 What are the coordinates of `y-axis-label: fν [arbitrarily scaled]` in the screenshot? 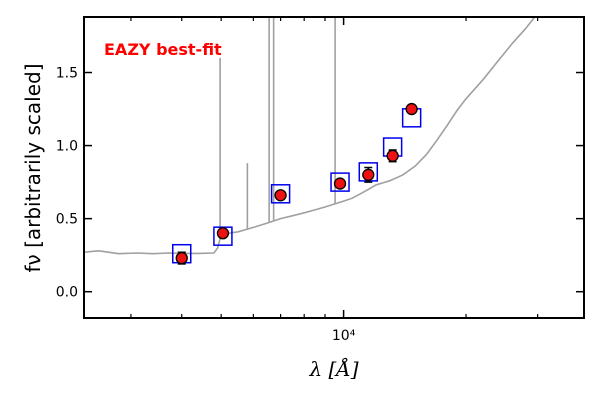 It's located at (33, 168).